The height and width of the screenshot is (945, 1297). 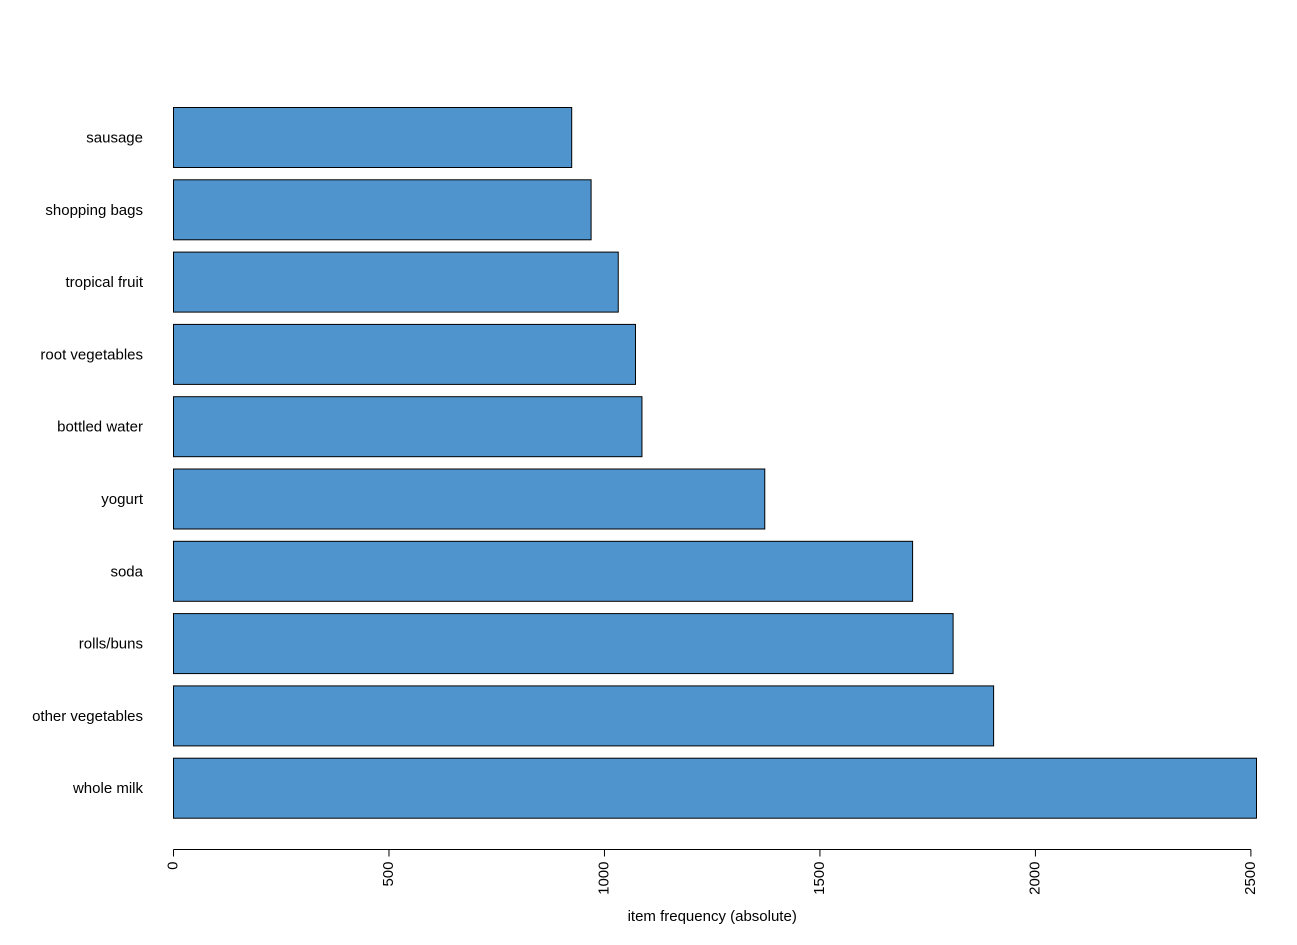 What do you see at coordinates (388, 874) in the screenshot?
I see `x-tick-label: 500` at bounding box center [388, 874].